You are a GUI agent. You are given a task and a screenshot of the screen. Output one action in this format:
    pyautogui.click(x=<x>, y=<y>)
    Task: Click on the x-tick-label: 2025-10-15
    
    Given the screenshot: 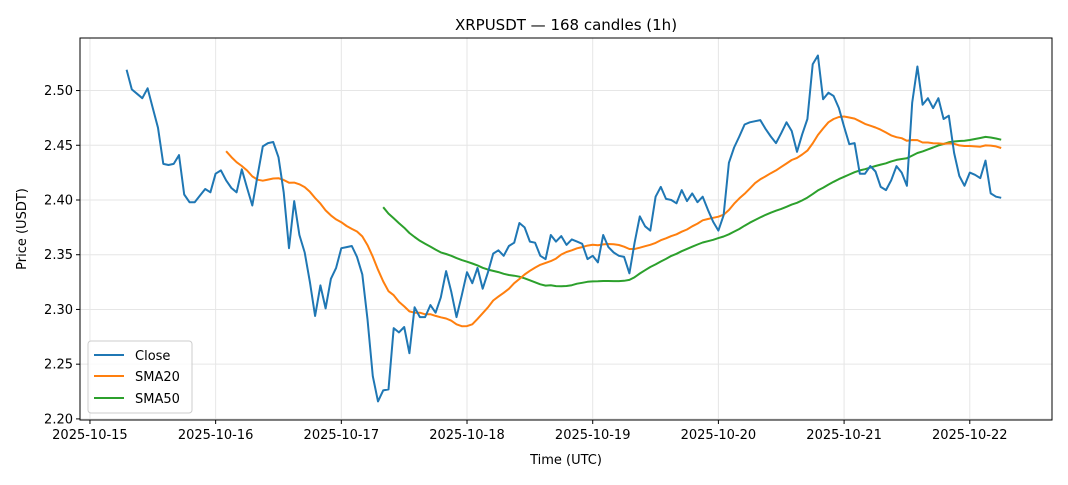 What is the action you would take?
    pyautogui.click(x=90, y=435)
    